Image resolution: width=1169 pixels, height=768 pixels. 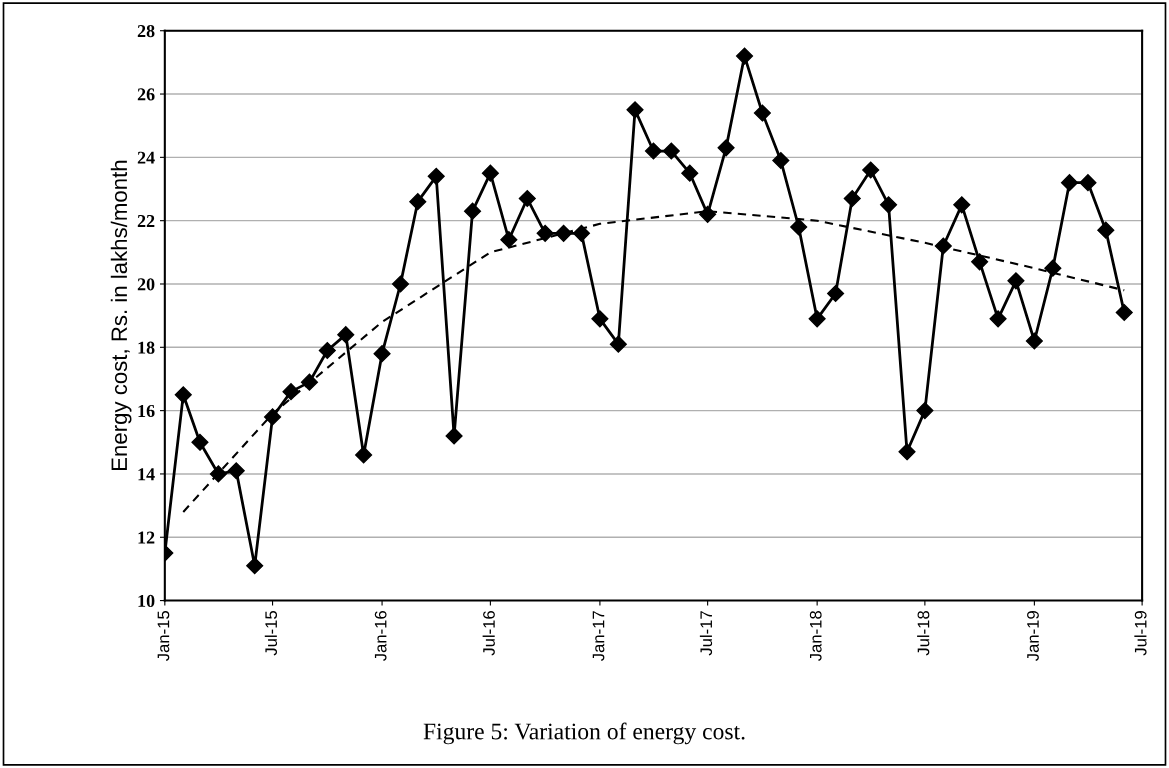 What do you see at coordinates (1033, 636) in the screenshot?
I see `x-tick-label: Jan-19` at bounding box center [1033, 636].